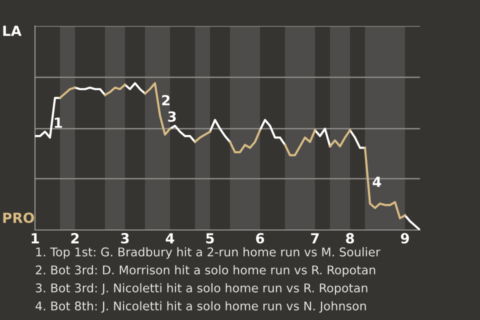 The image size is (480, 320). Describe the element at coordinates (18, 218) in the screenshot. I see `text: PRO` at that location.